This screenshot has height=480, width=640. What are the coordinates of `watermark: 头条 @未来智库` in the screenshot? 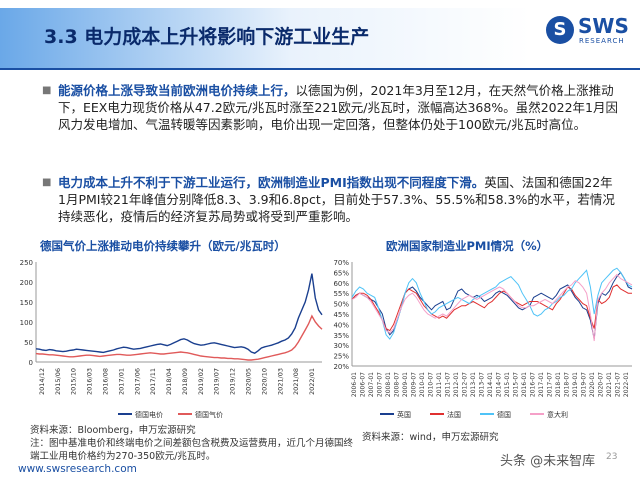 It's located at (548, 461).